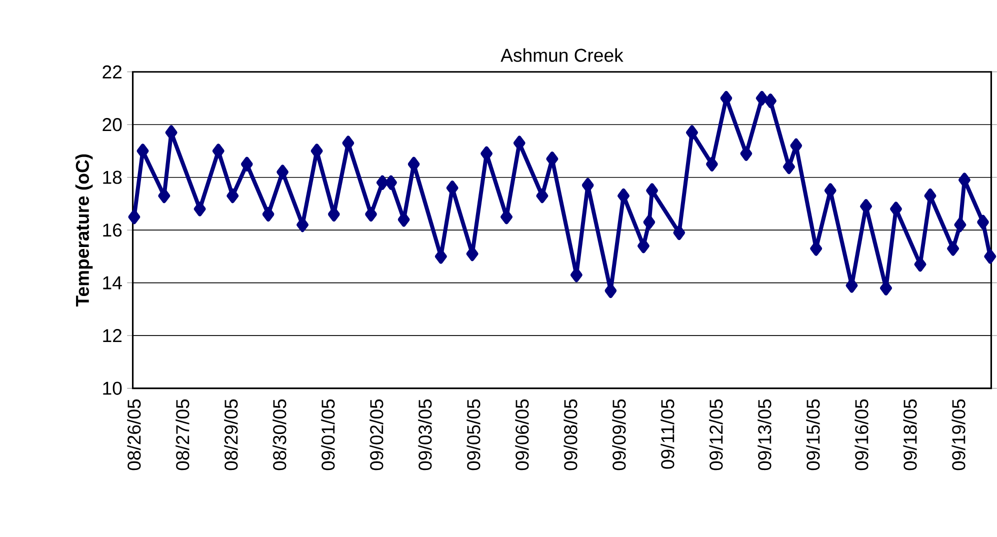 This screenshot has height=537, width=997. What do you see at coordinates (84, 230) in the screenshot?
I see `y-axis-title: Temperature (oC)` at bounding box center [84, 230].